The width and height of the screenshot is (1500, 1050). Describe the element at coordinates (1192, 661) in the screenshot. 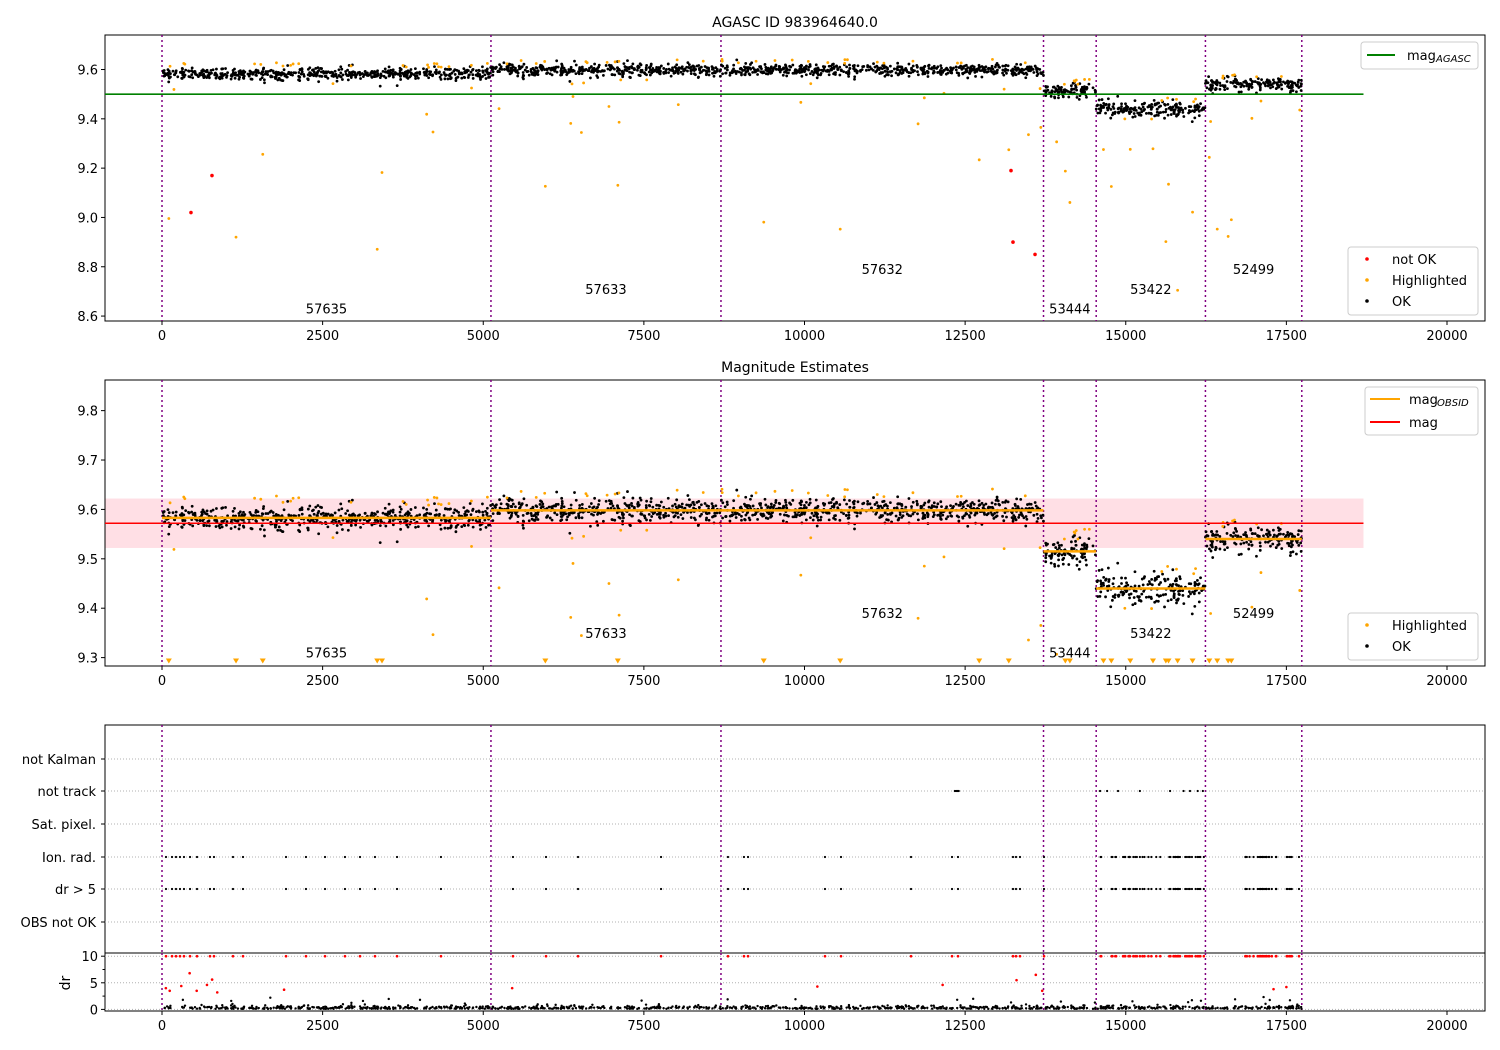

I see `highlighted-clipped-marker` at that location.